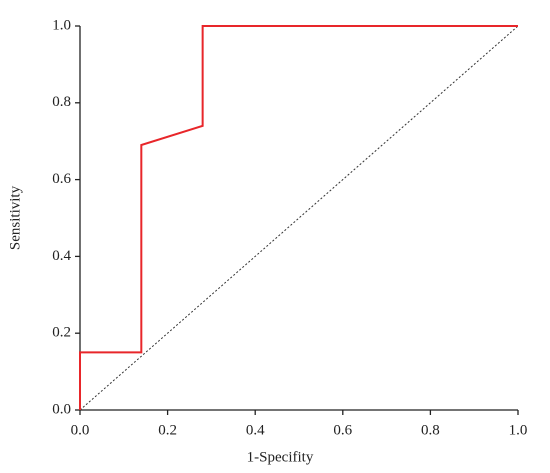 The image size is (550, 473). What do you see at coordinates (342, 430) in the screenshot?
I see `x-tick-label: 0.6` at bounding box center [342, 430].